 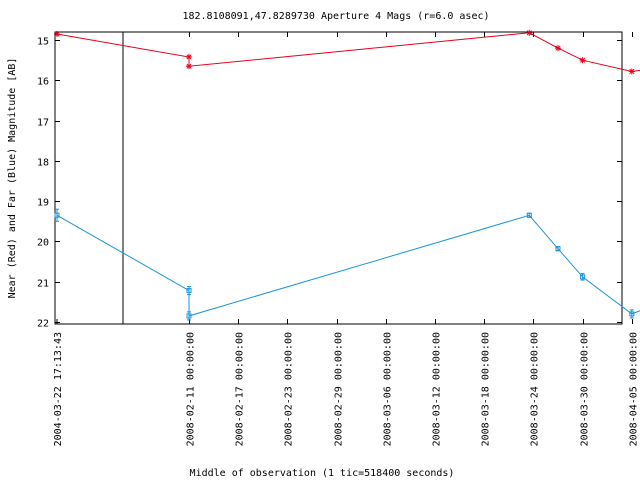 What do you see at coordinates (43, 203) in the screenshot?
I see `y-tick-label: 19` at bounding box center [43, 203].